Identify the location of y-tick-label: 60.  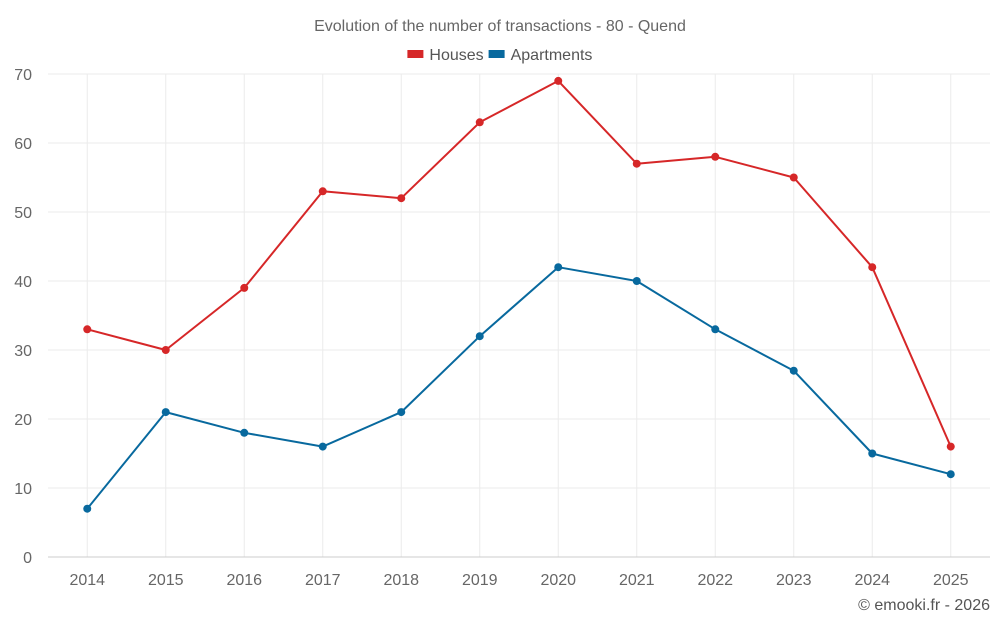
(23, 144).